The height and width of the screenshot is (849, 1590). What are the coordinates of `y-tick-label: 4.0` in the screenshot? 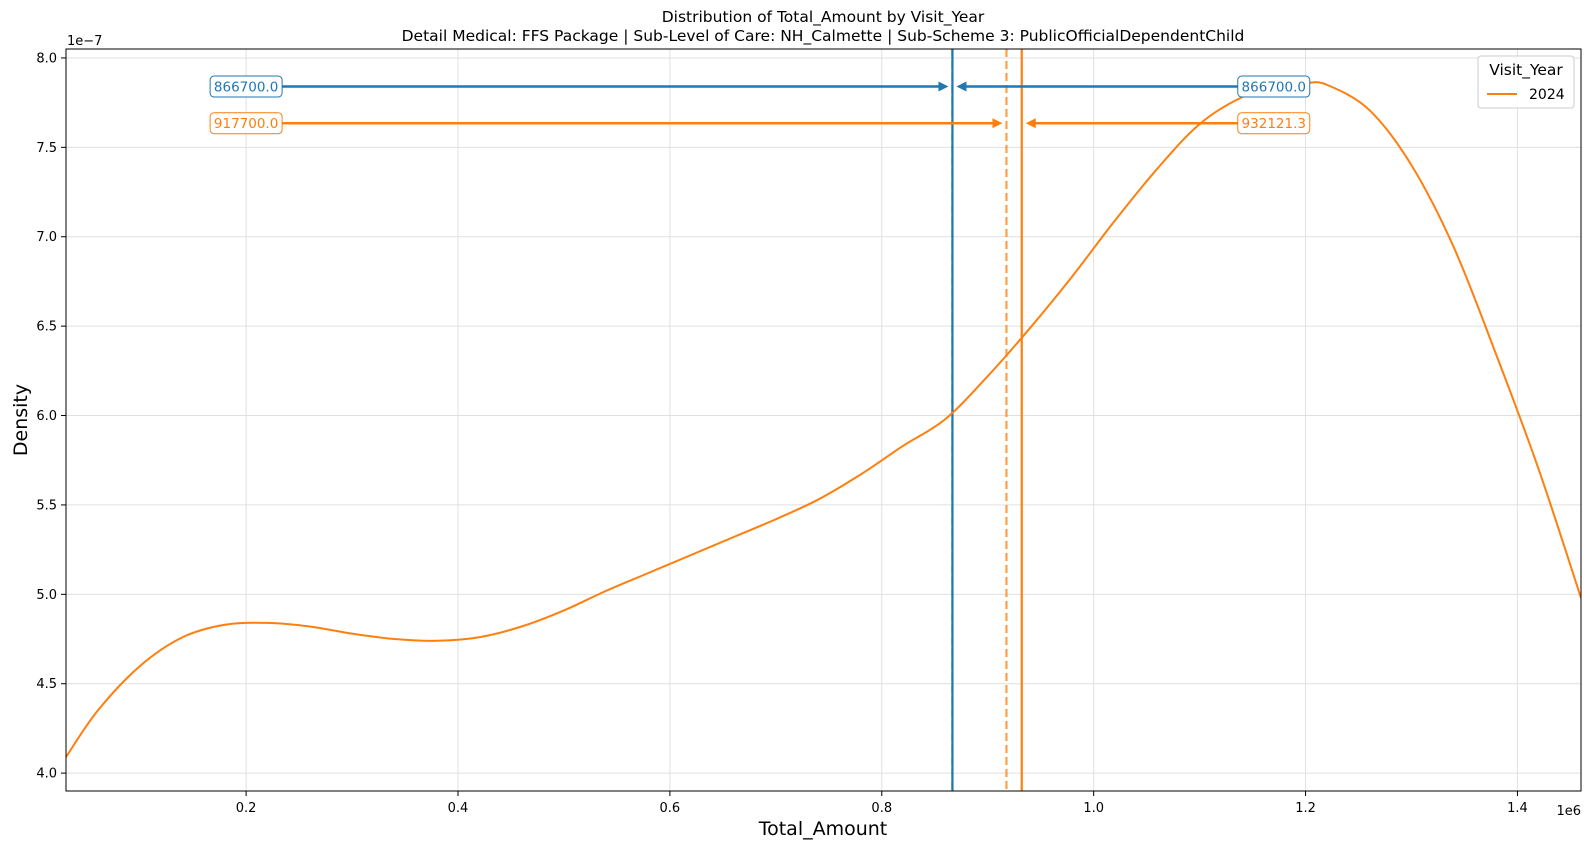 It's located at (46, 774).